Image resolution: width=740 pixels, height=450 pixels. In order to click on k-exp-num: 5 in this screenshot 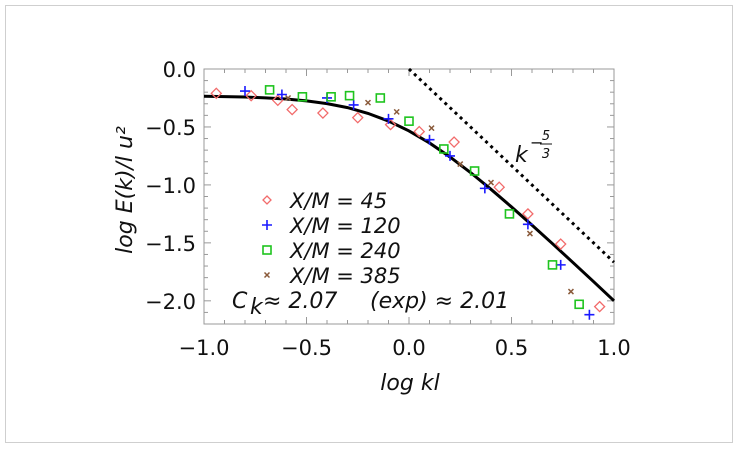, I will do `click(546, 136)`.